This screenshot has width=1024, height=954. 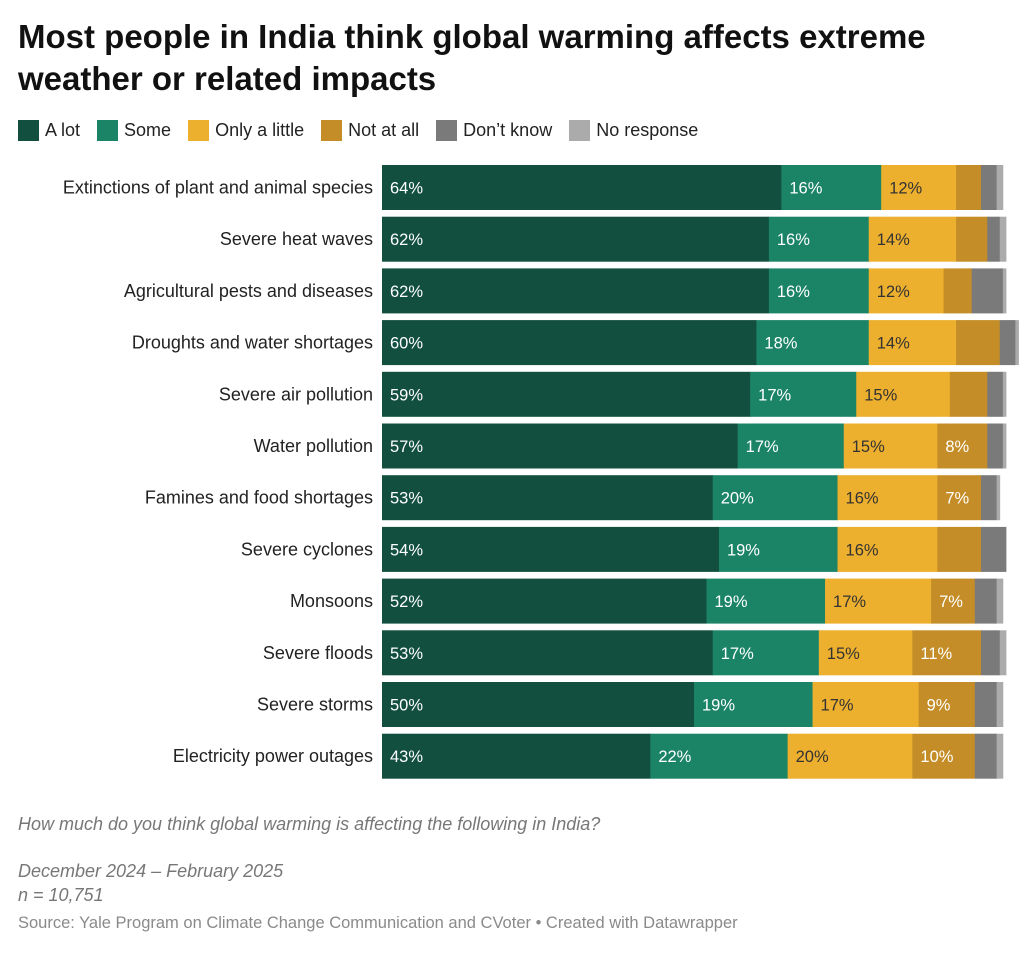 What do you see at coordinates (613, 394) in the screenshot?
I see `bar-row: Severe air pollution 59% 17% 15%` at bounding box center [613, 394].